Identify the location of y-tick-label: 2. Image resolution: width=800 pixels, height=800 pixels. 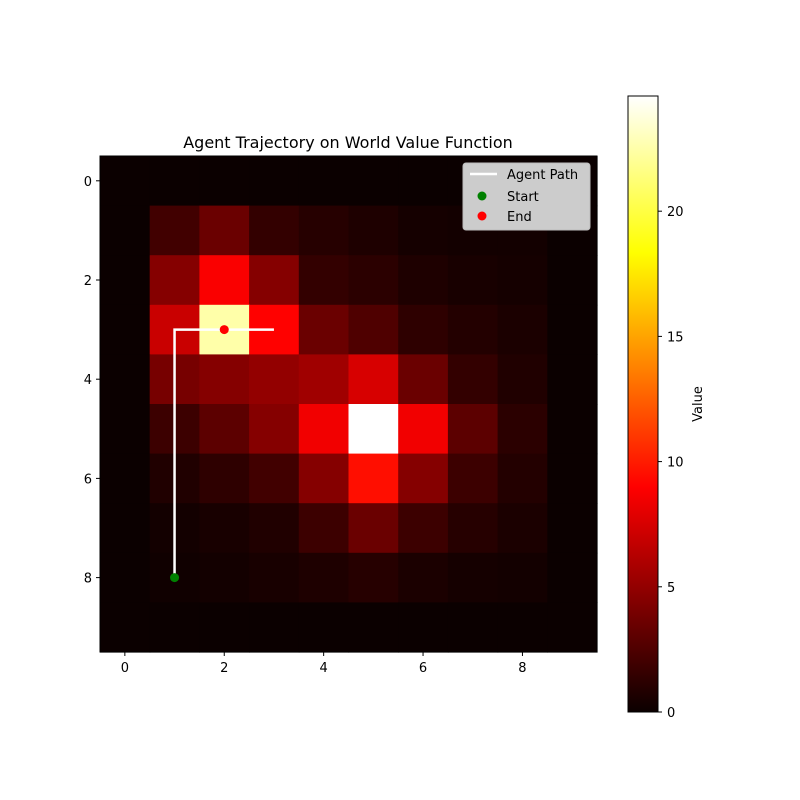
(88, 281).